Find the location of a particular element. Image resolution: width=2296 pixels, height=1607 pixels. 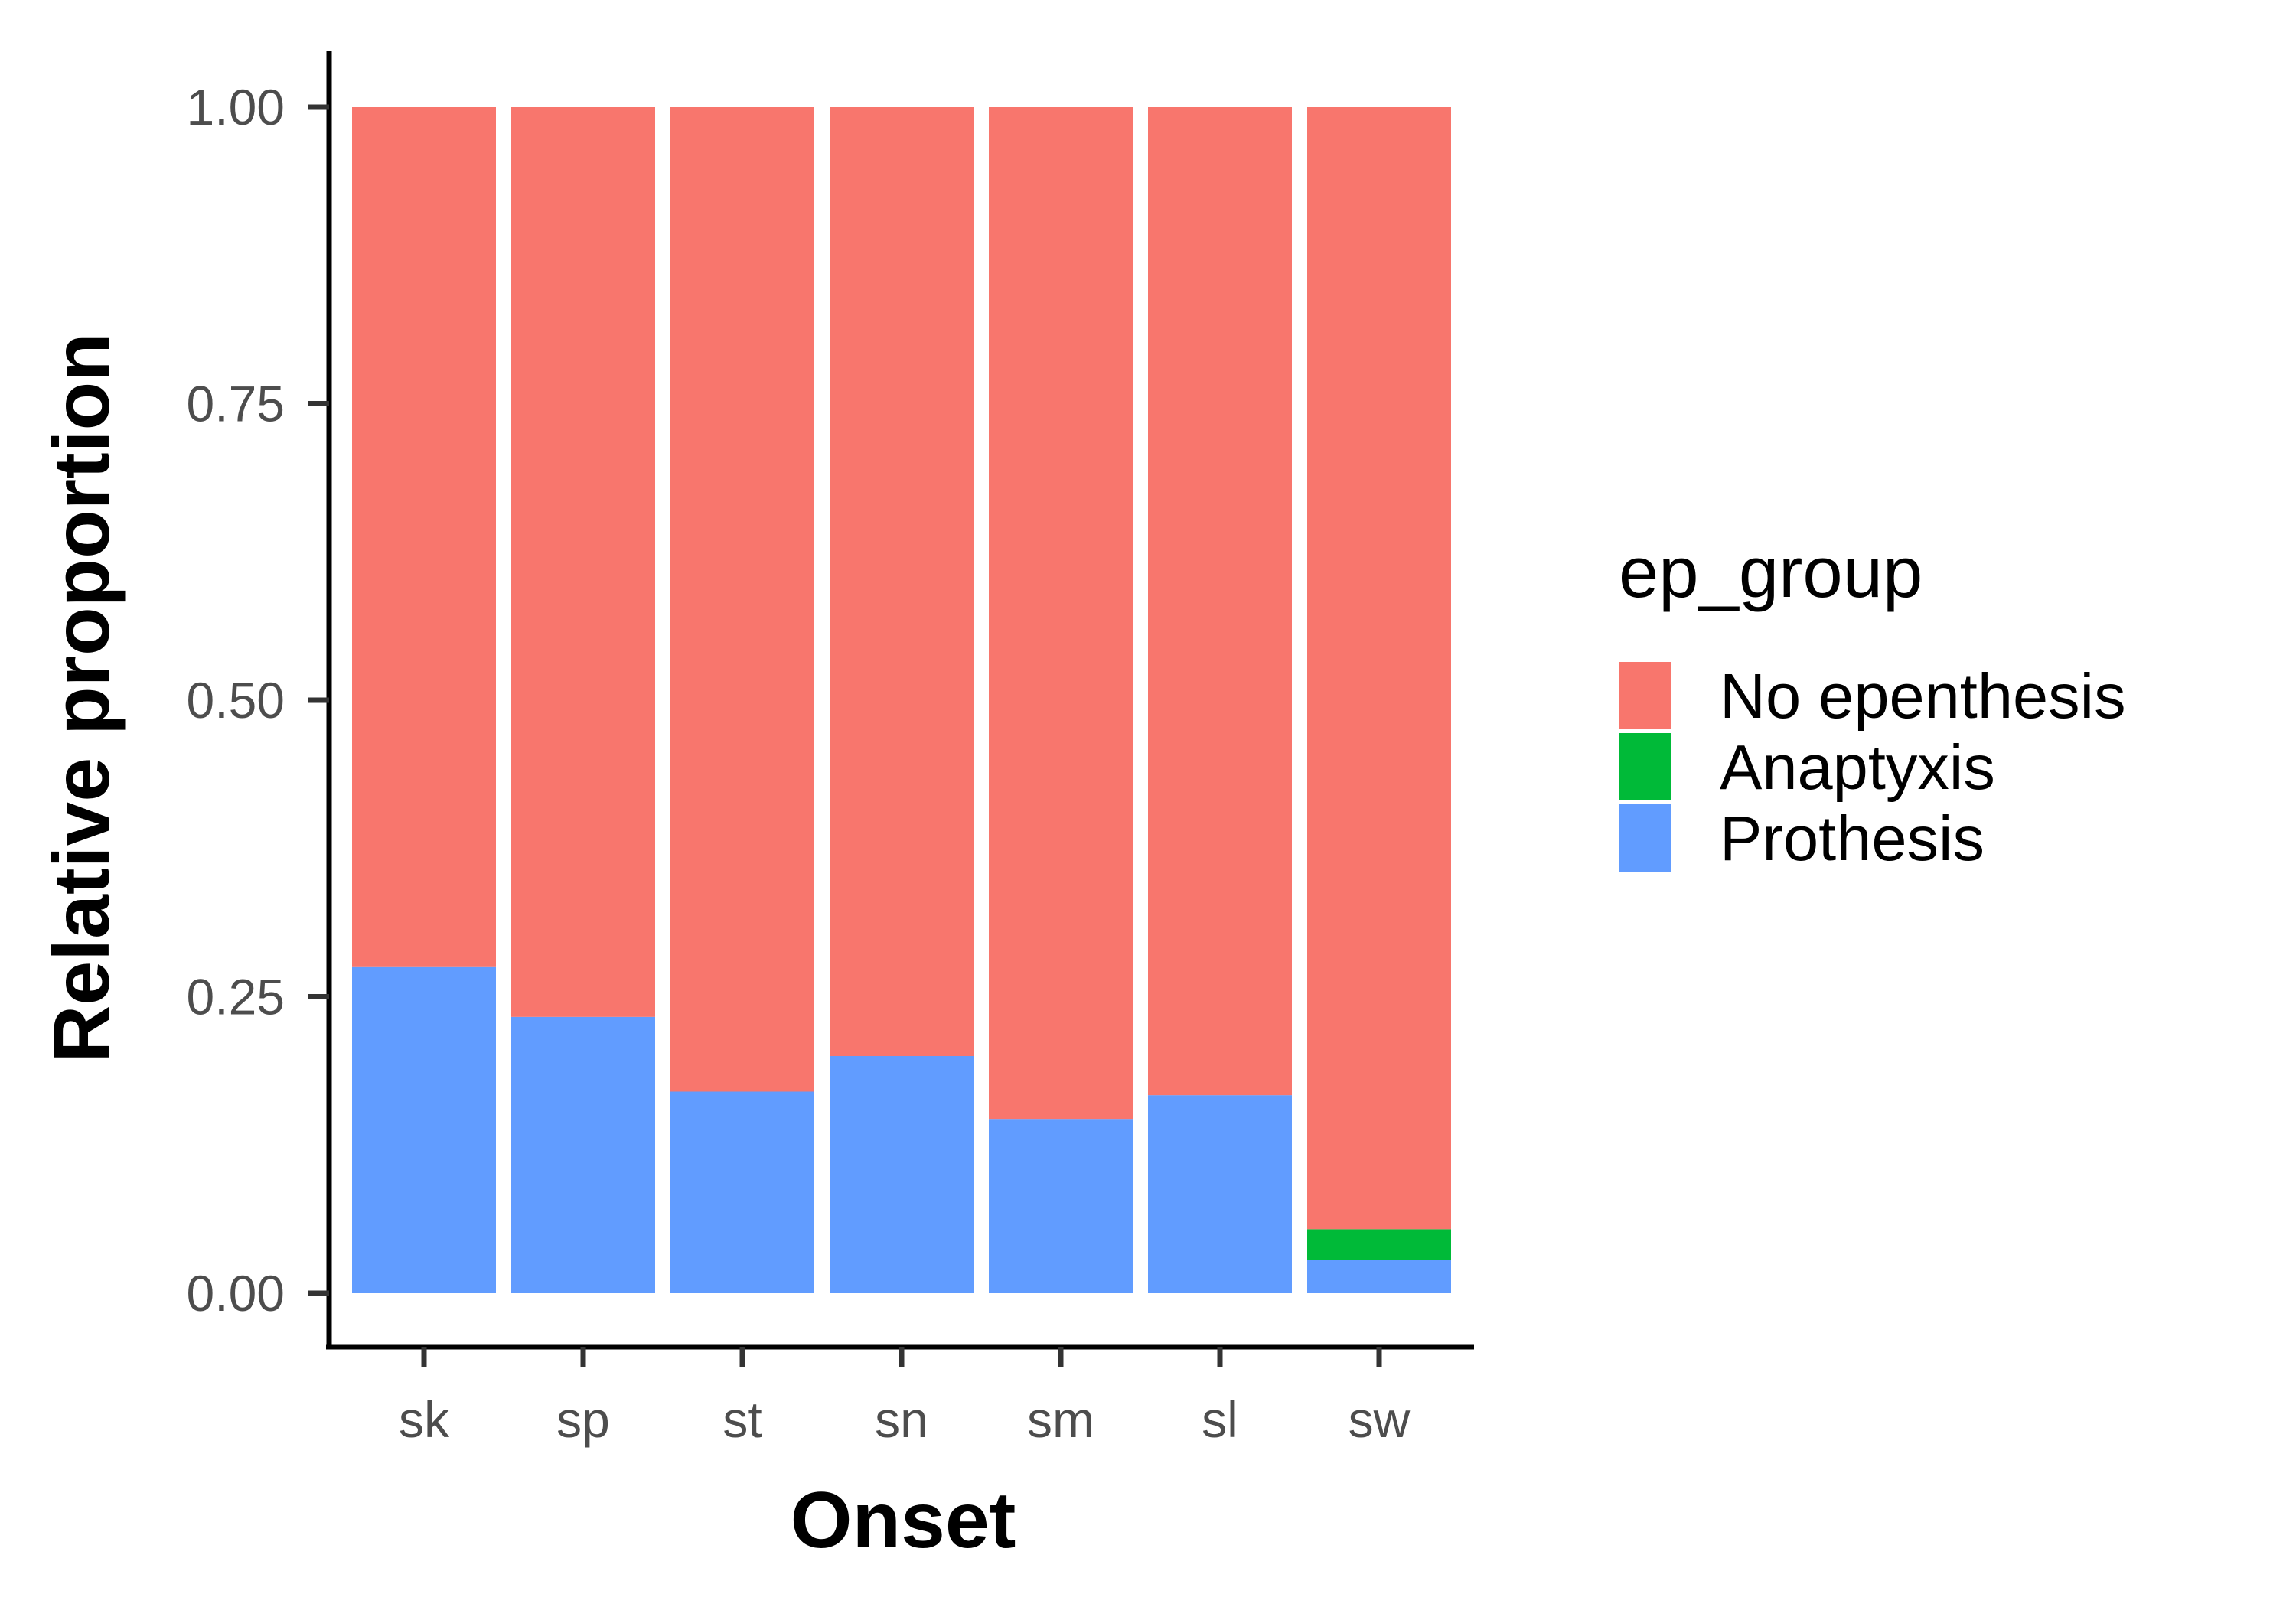

legend-label: No epenthesis is located at coordinates (1923, 696).